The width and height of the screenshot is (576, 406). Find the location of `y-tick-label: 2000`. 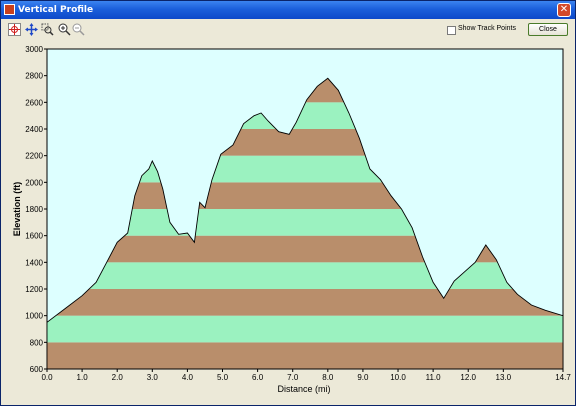

y-tick-label: 2000 is located at coordinates (34, 182).